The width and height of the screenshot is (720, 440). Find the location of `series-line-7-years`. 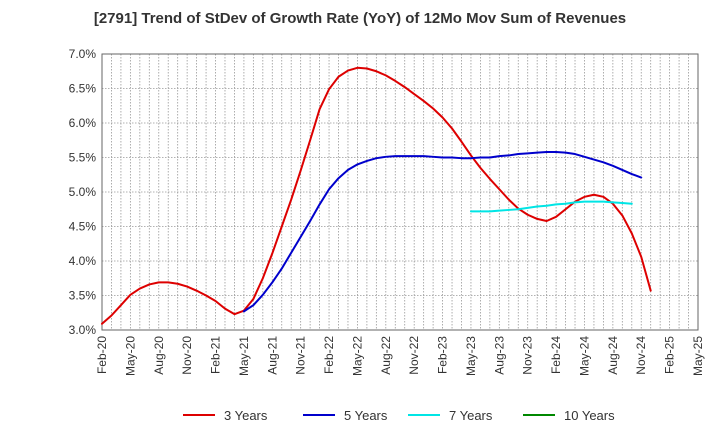

series-line-7-years is located at coordinates (551, 206).